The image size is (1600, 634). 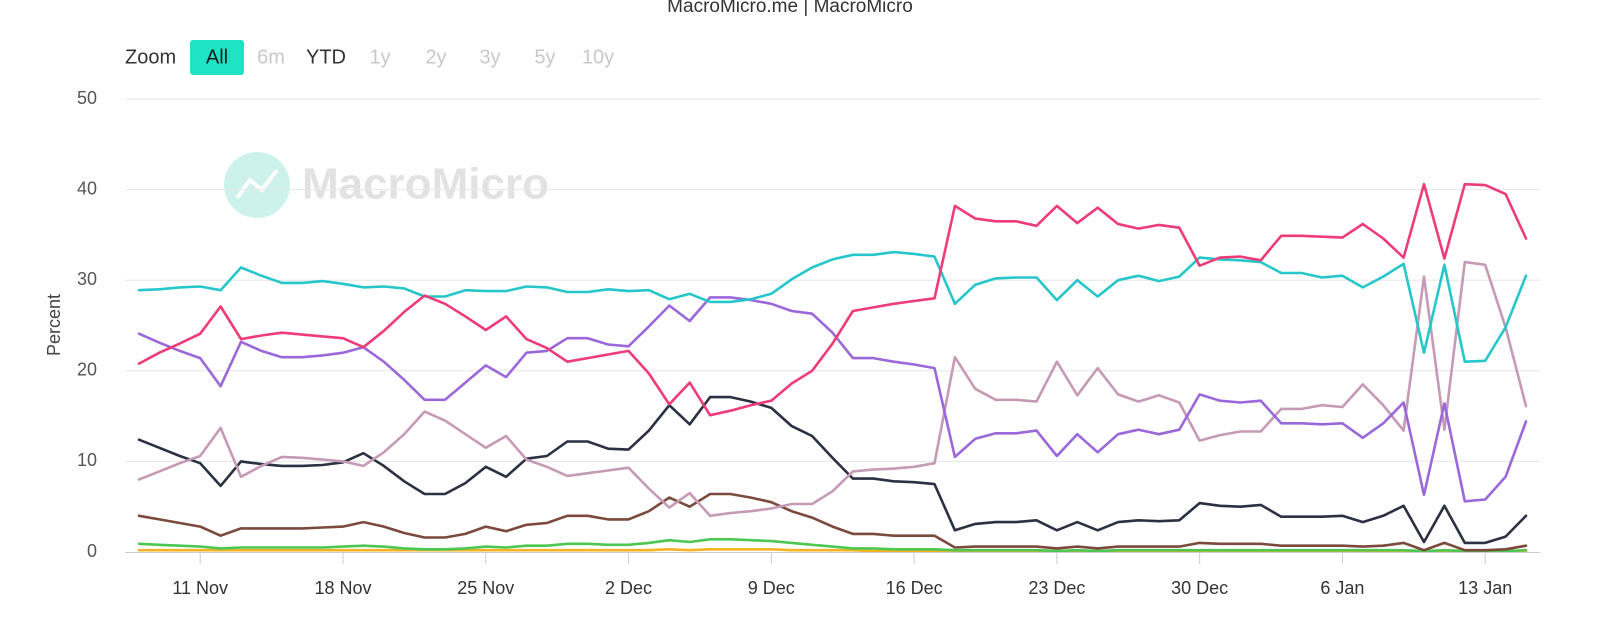 I want to click on watermark: MacroMicro, so click(x=386, y=185).